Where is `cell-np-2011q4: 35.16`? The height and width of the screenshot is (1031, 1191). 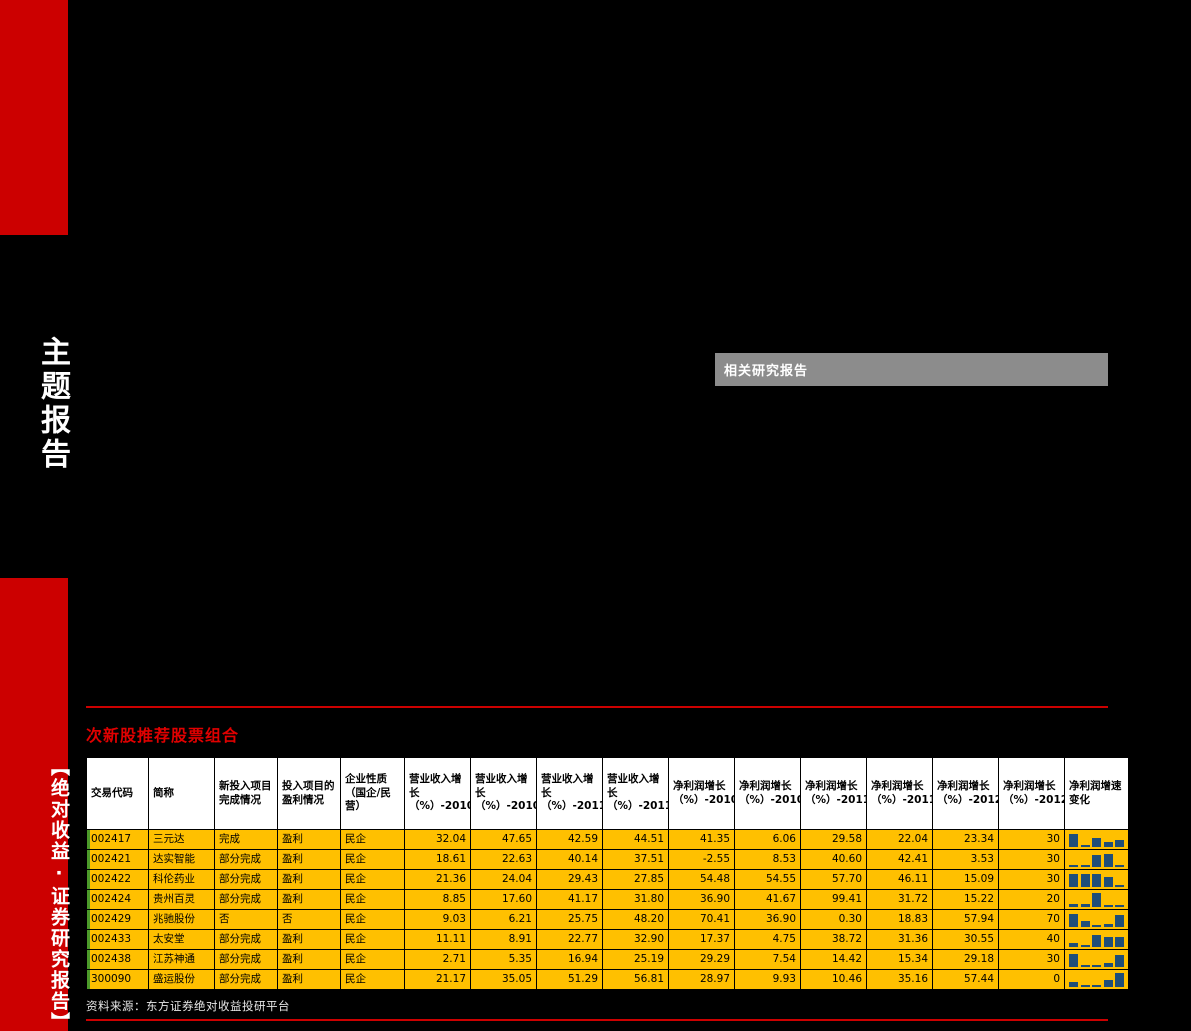 cell-np-2011q4: 35.16 is located at coordinates (899, 979).